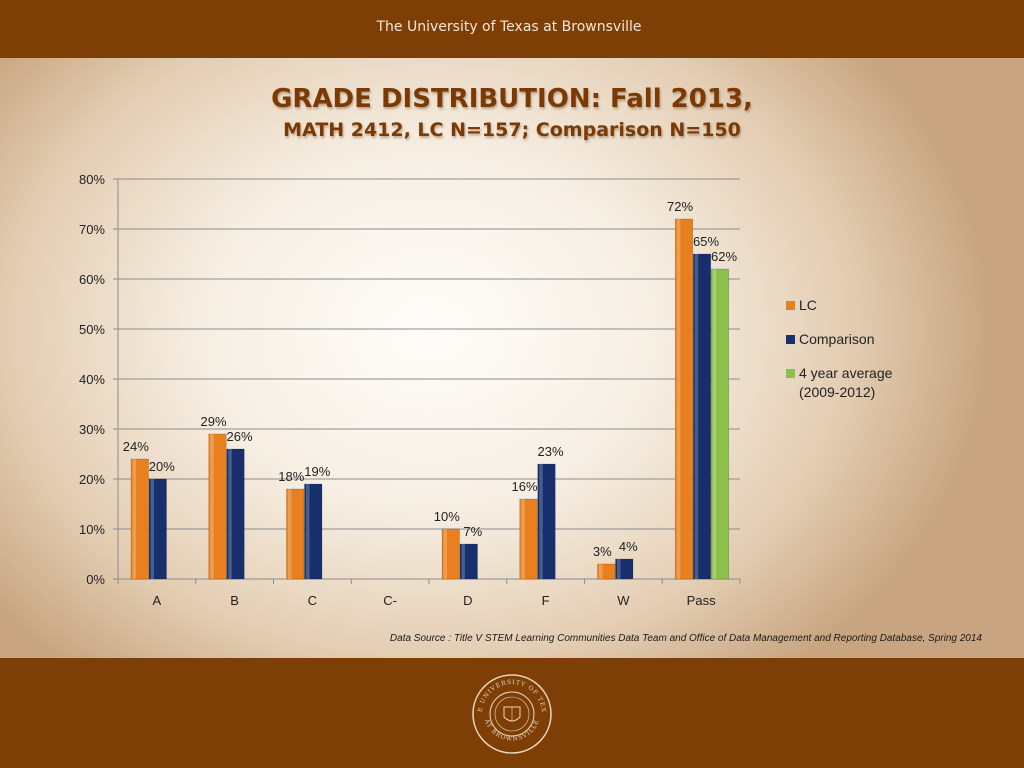 Image resolution: width=1024 pixels, height=768 pixels. What do you see at coordinates (467, 600) in the screenshot?
I see `x-tick-label: D` at bounding box center [467, 600].